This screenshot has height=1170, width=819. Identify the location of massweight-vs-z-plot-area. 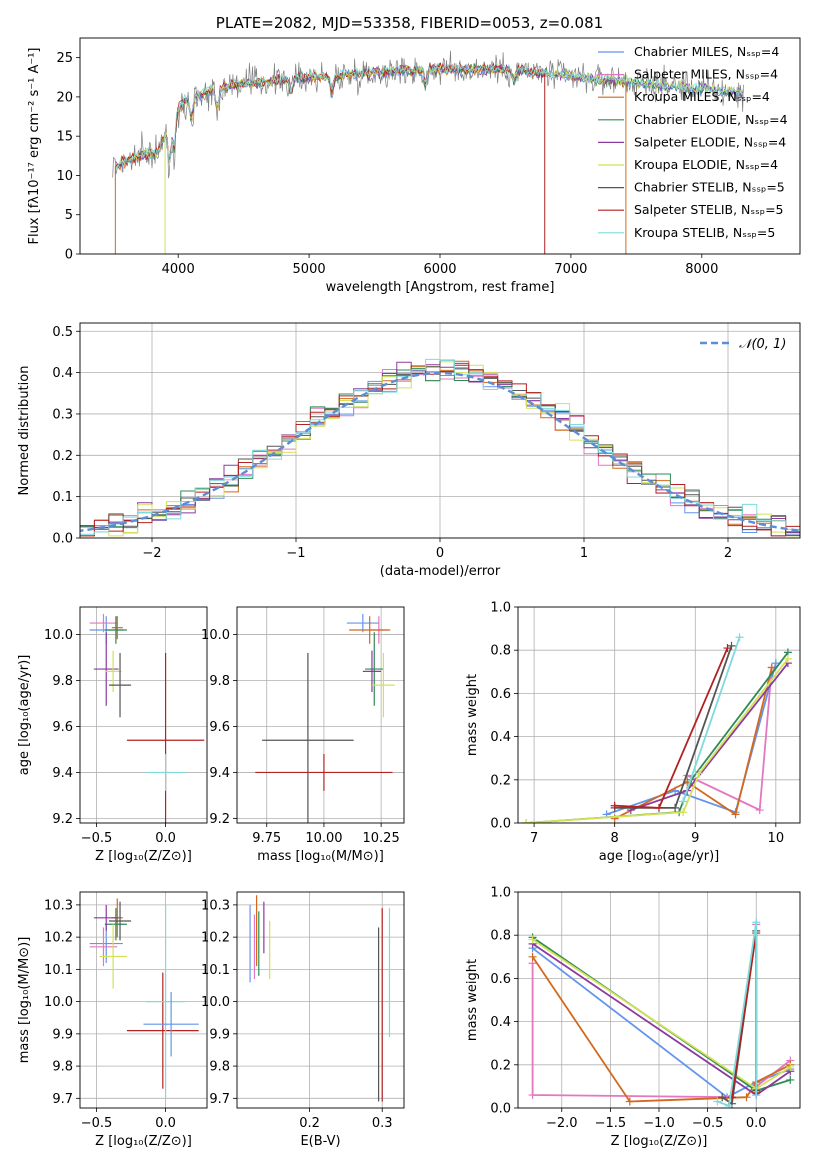
(659, 1000).